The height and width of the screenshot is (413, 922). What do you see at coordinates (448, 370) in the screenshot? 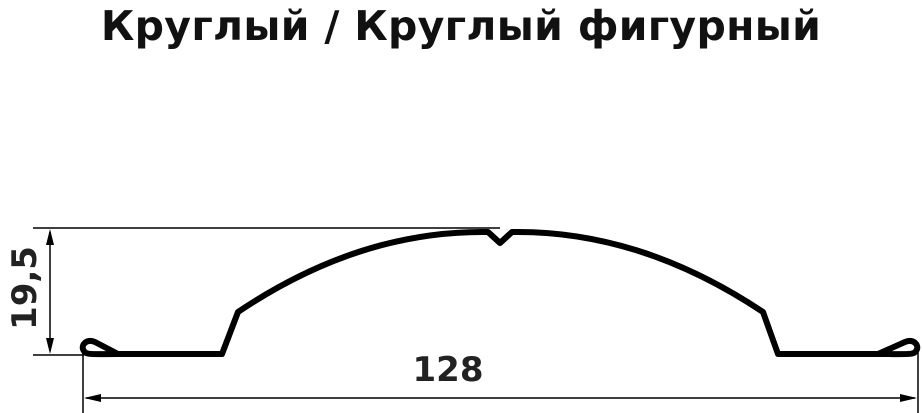
I see `width-dimension-label: 128` at bounding box center [448, 370].